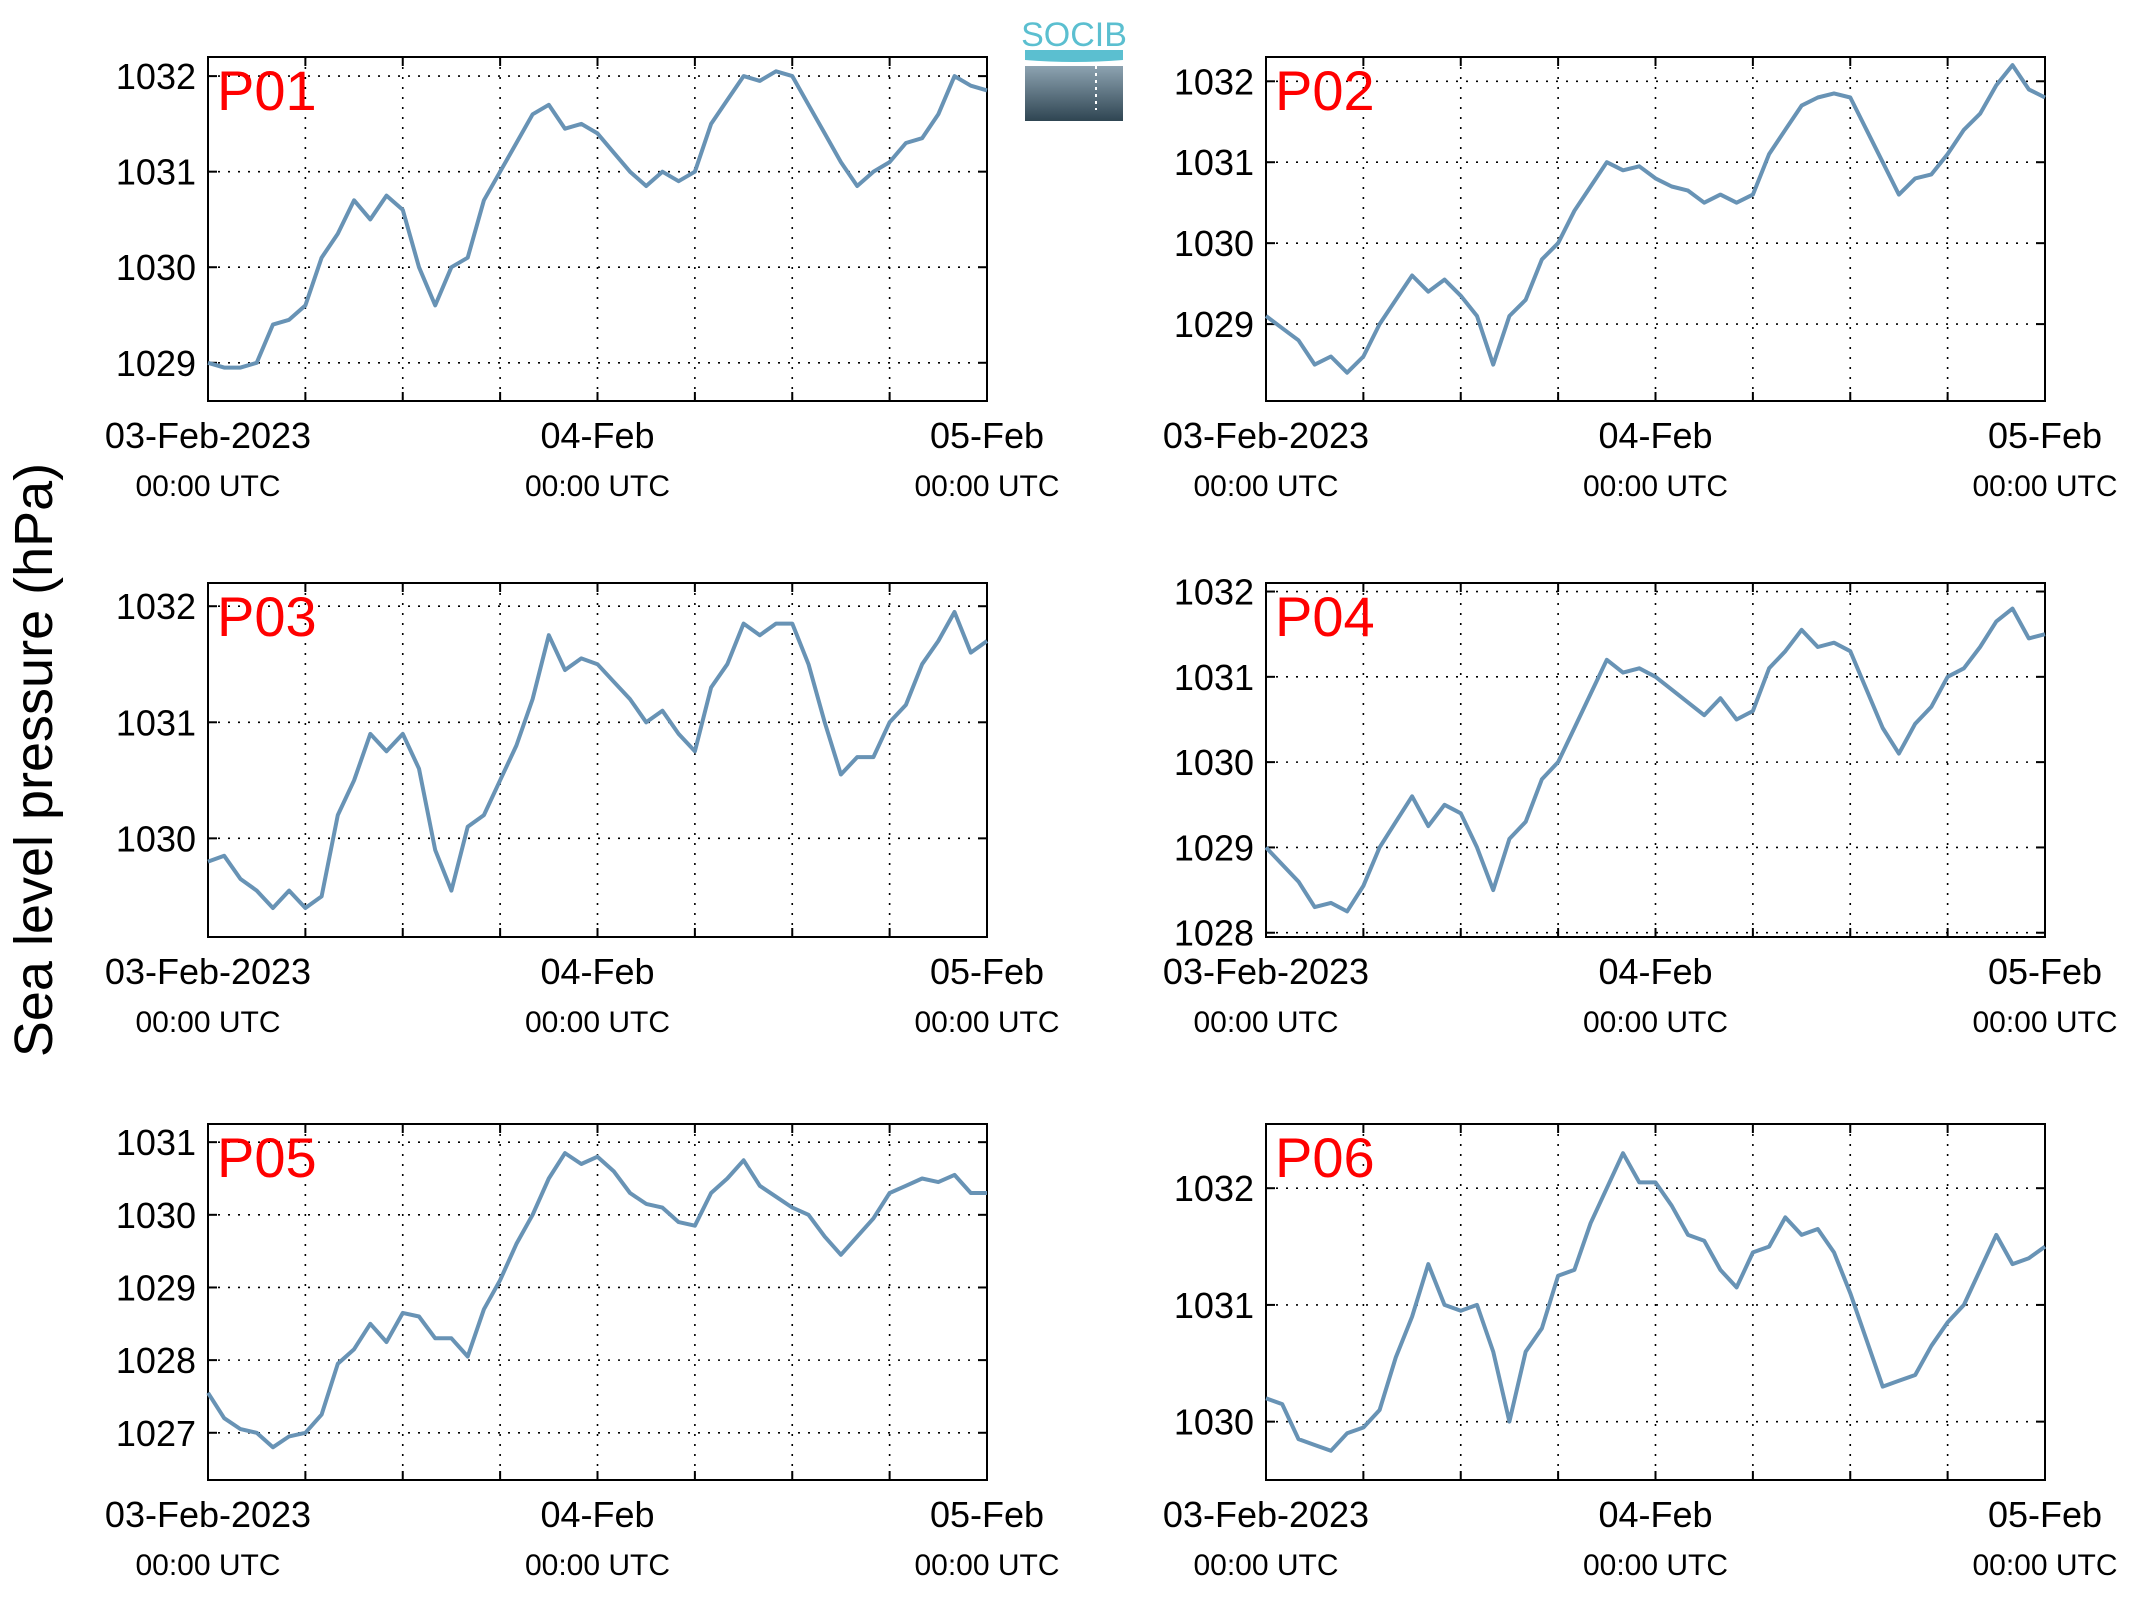 The height and width of the screenshot is (1608, 2133). Describe the element at coordinates (267, 90) in the screenshot. I see `panel-label: P01` at that location.